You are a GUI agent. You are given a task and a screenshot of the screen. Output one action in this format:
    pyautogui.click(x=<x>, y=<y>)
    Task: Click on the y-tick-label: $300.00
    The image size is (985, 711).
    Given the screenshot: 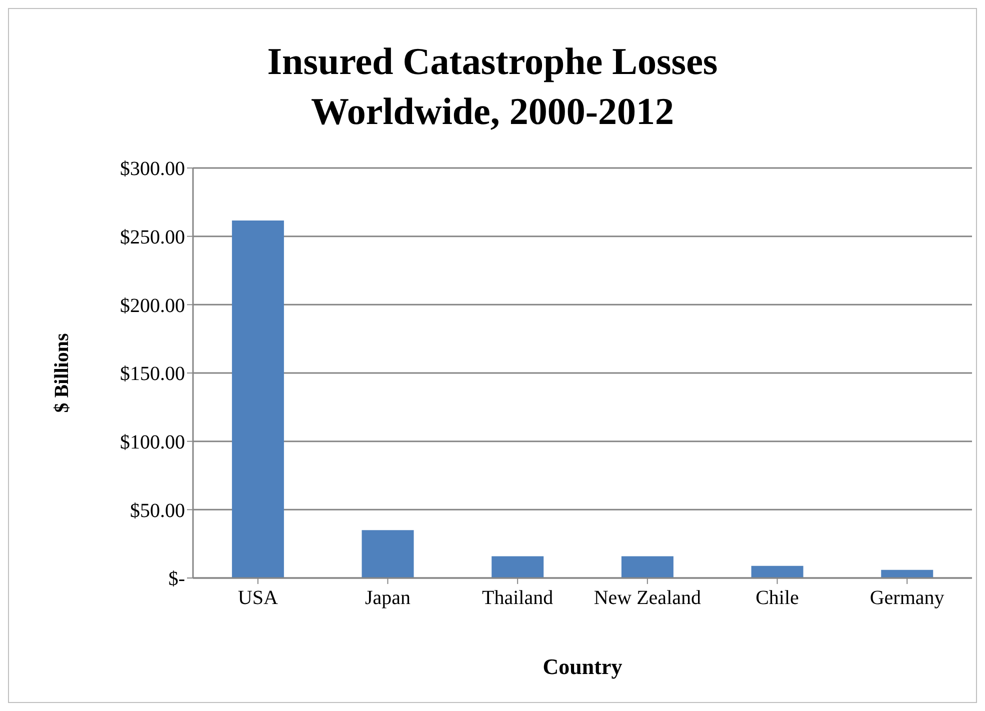 What is the action you would take?
    pyautogui.click(x=152, y=169)
    